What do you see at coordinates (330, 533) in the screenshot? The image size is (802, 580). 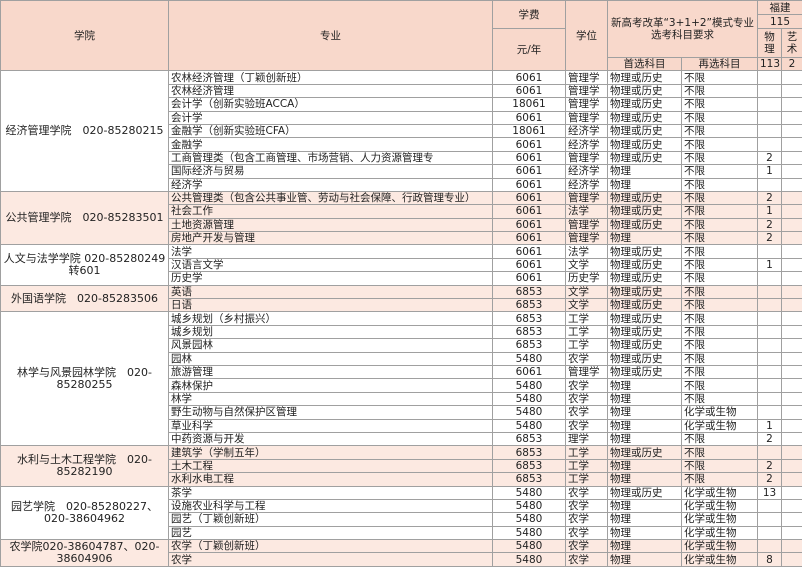 I see `major: 园艺` at bounding box center [330, 533].